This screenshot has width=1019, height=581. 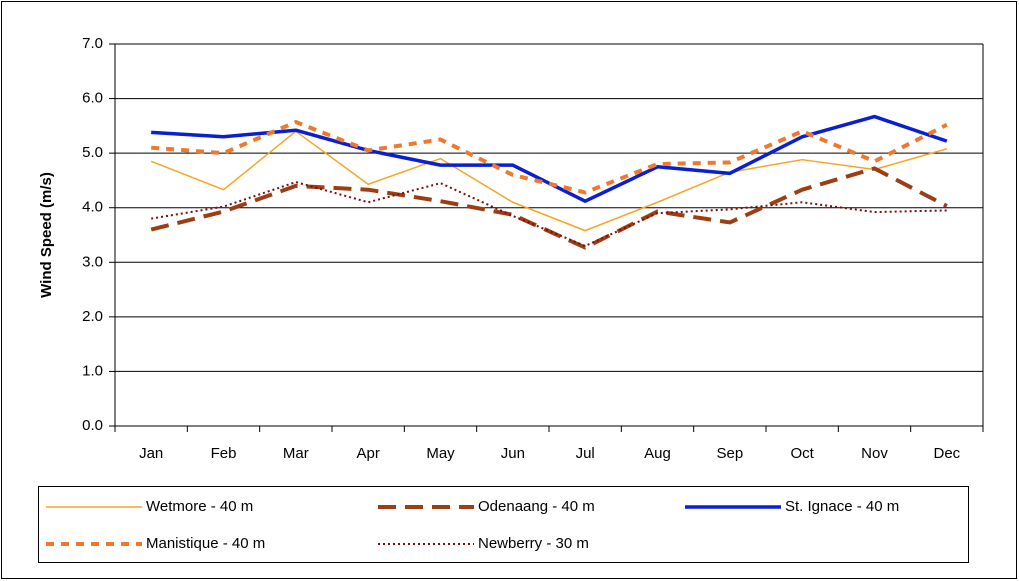 I want to click on x-tick-label: Dec, so click(x=946, y=453).